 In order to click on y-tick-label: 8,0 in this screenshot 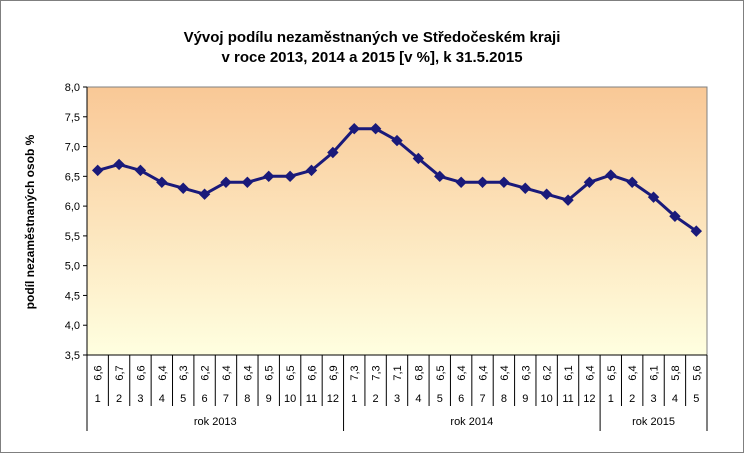, I will do `click(72, 88)`.